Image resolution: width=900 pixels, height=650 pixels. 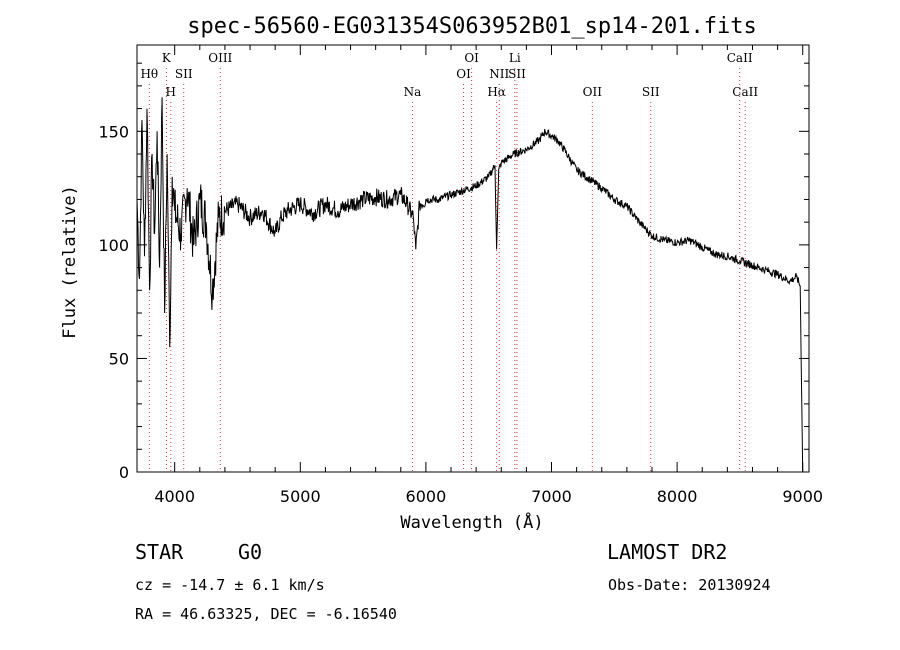 I want to click on obs-date: Obs-Date: 20130924, so click(x=689, y=585).